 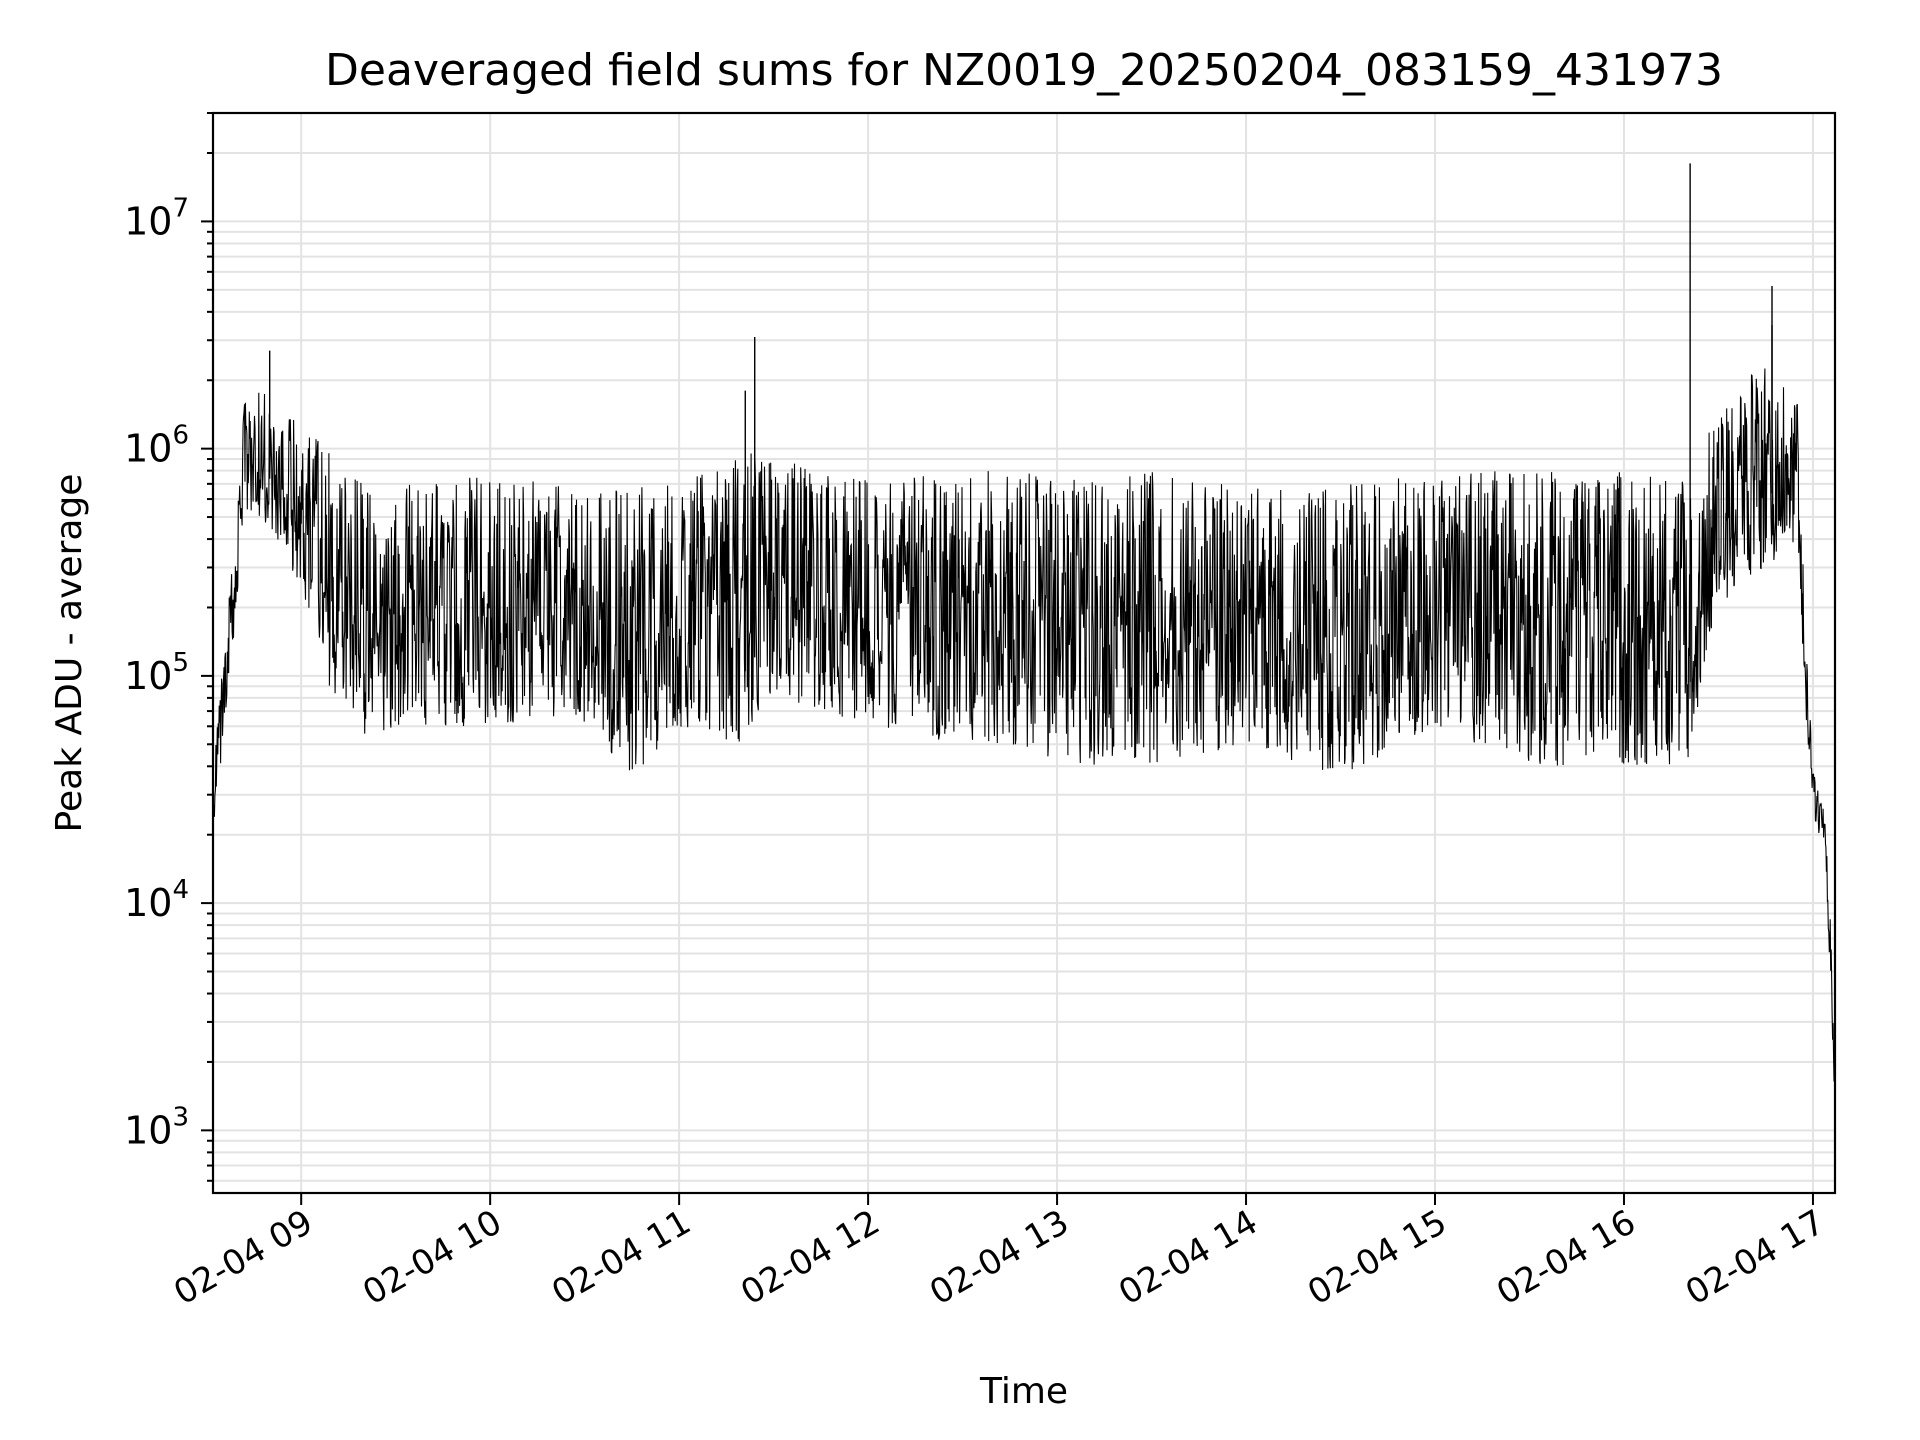 What do you see at coordinates (1023, 1391) in the screenshot?
I see `x-axis-label: Time` at bounding box center [1023, 1391].